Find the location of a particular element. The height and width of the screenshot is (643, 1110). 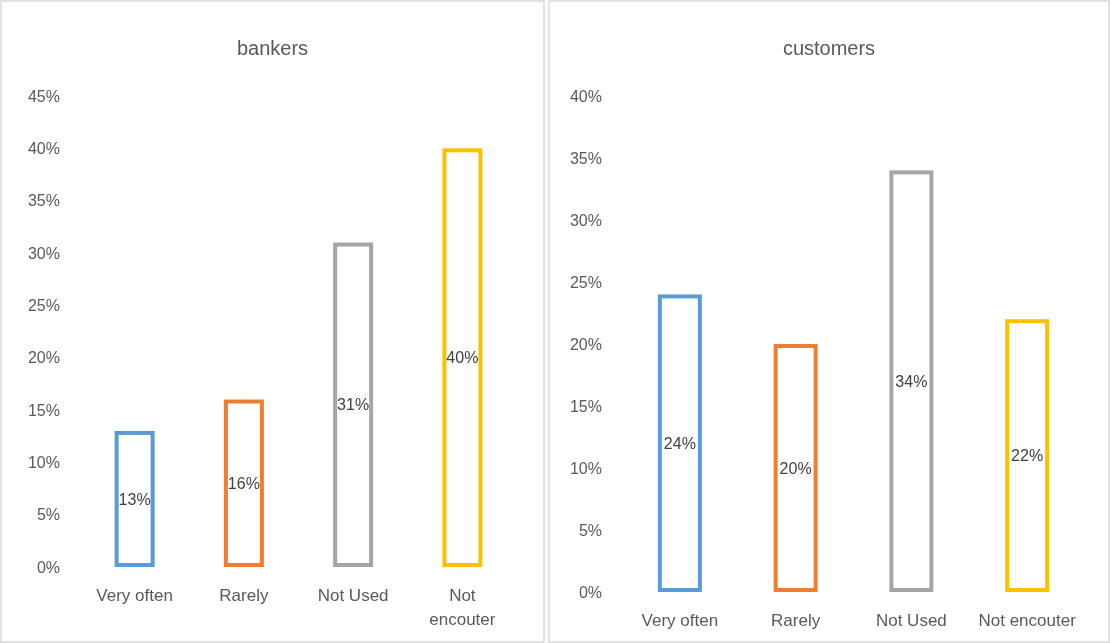

chart-title: bankers is located at coordinates (272, 48).